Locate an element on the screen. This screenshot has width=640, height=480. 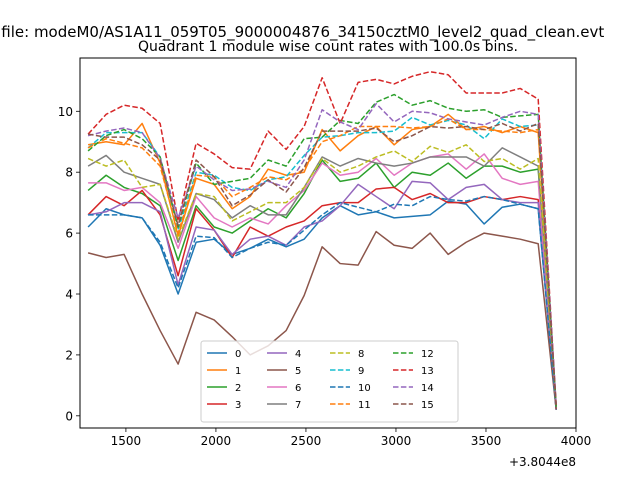
x-tick-label: 4000 is located at coordinates (576, 441).